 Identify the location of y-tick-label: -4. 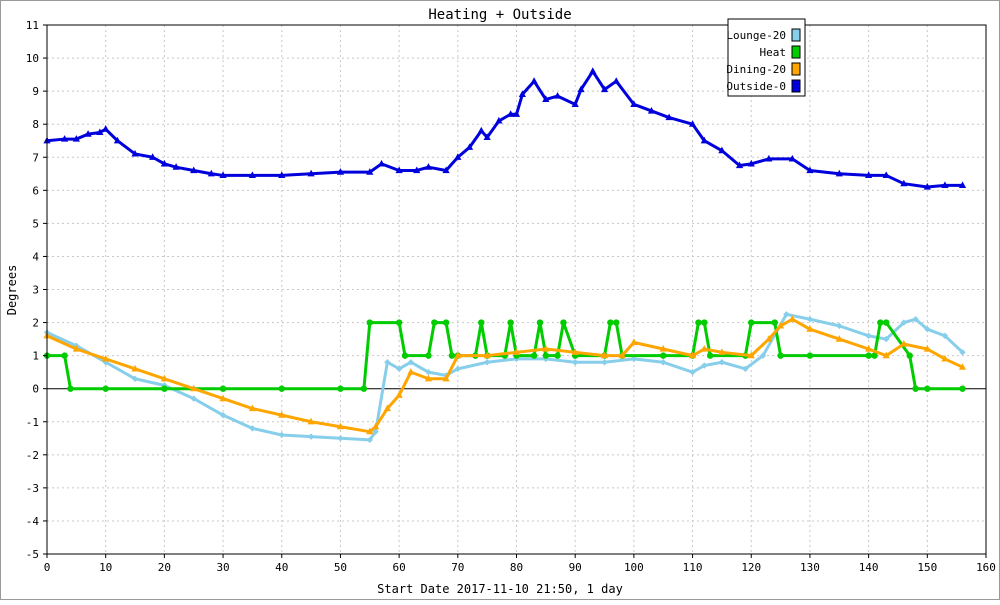
(33, 521).